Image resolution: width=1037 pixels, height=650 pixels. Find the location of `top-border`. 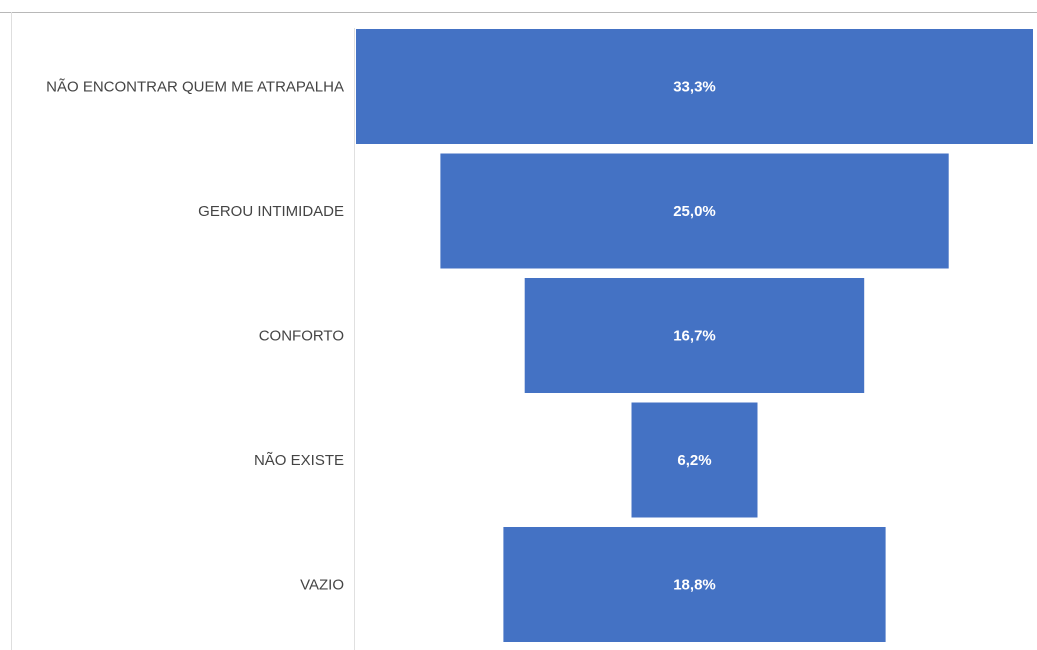

top-border is located at coordinates (518, 12).